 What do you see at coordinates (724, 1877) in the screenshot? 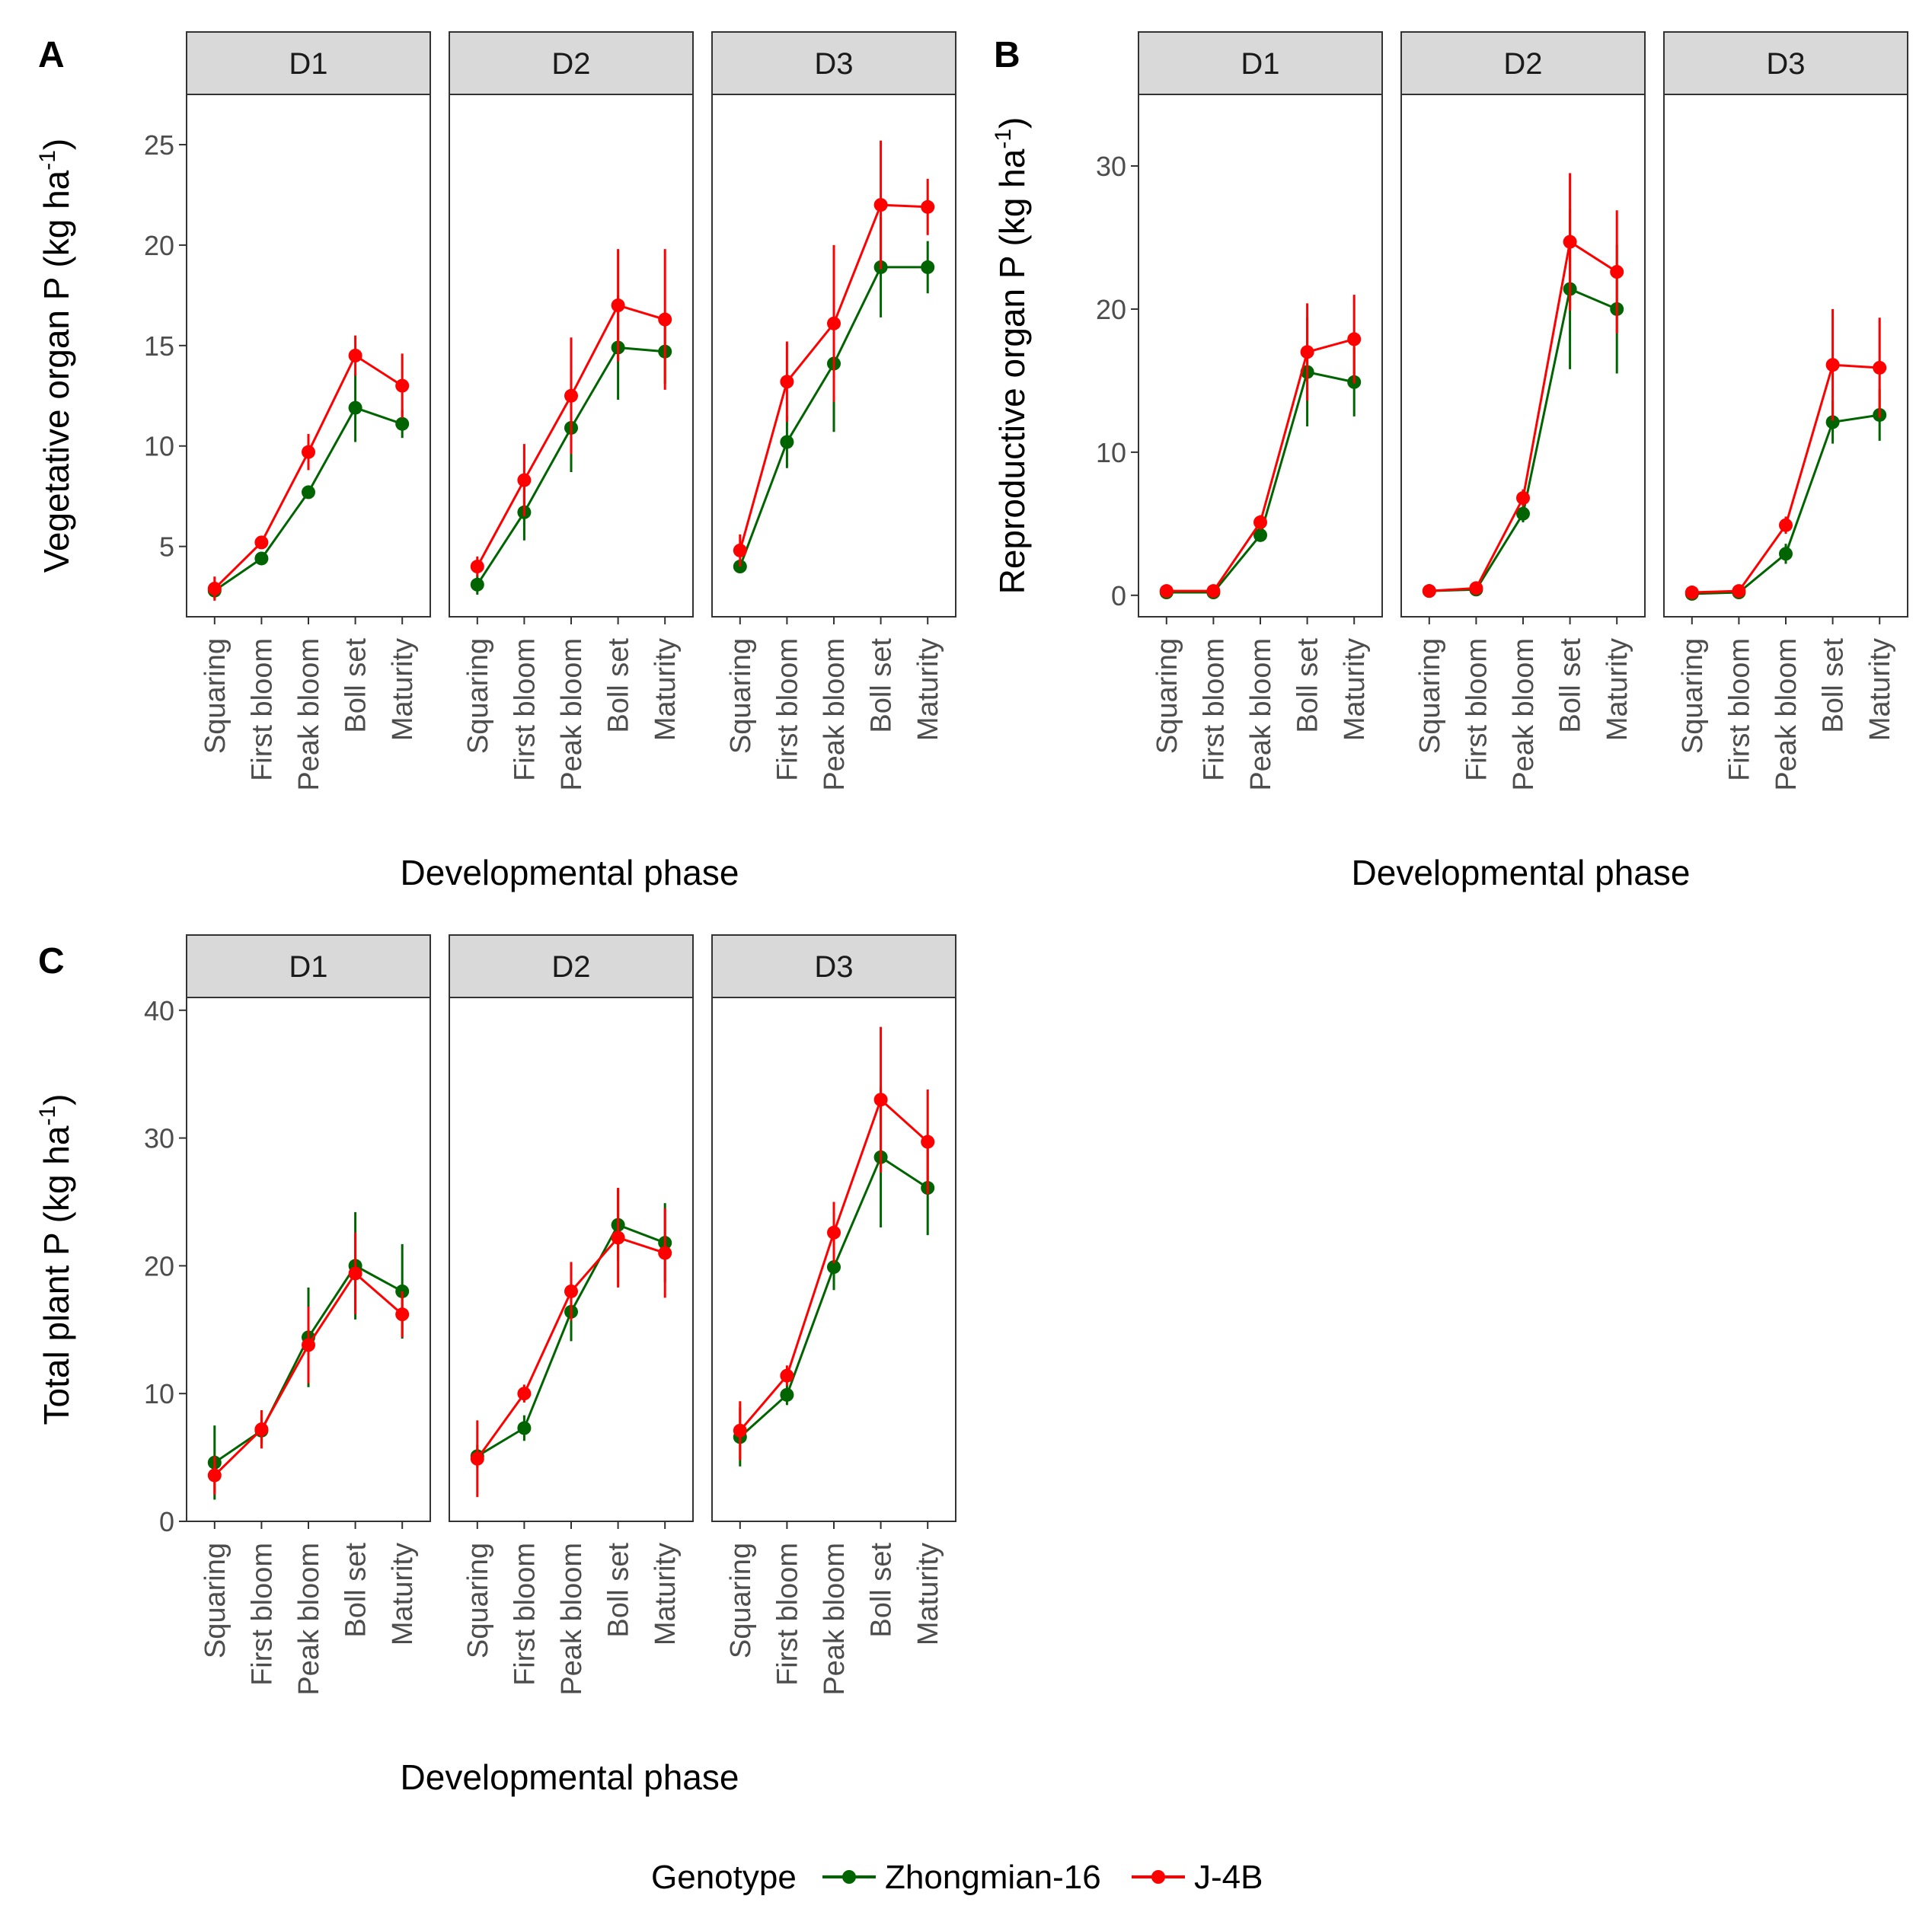
I see `legend-title: Genotype` at bounding box center [724, 1877].